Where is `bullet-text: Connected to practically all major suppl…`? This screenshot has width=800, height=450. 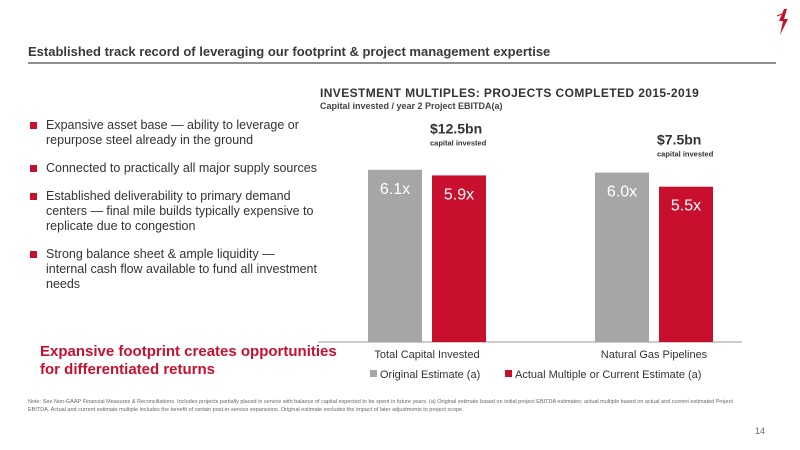 bullet-text: Connected to practically all major suppl… is located at coordinates (181, 168).